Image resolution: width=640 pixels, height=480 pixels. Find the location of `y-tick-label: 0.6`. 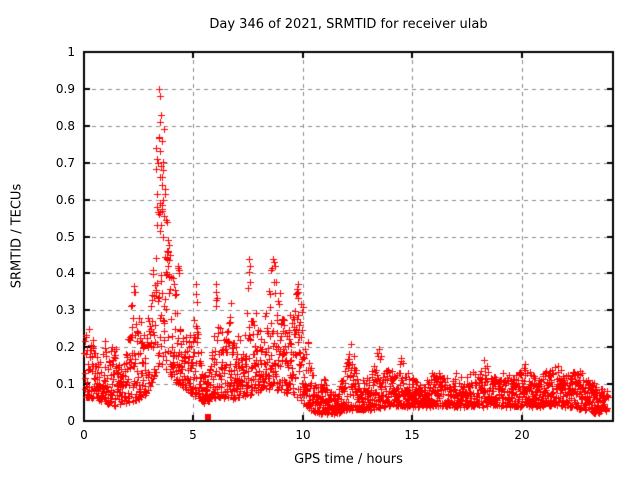

y-tick-label: 0.6 is located at coordinates (65, 200).